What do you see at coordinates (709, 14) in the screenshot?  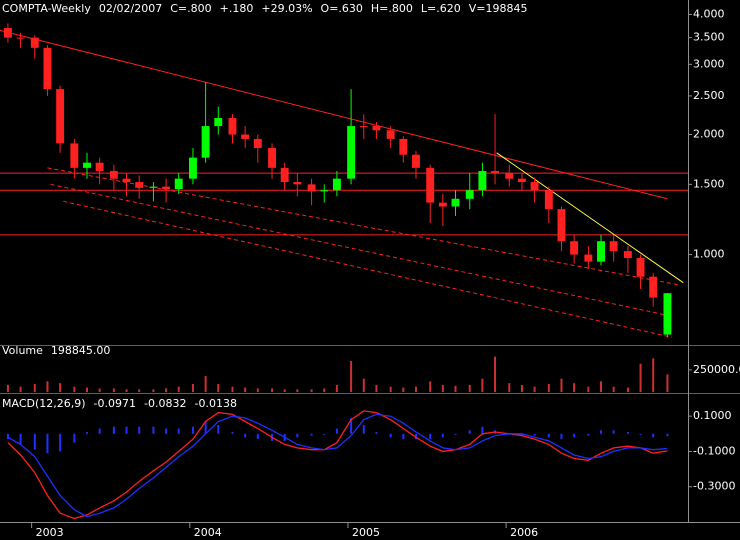 I see `y-tick-label: 4.000` at bounding box center [709, 14].